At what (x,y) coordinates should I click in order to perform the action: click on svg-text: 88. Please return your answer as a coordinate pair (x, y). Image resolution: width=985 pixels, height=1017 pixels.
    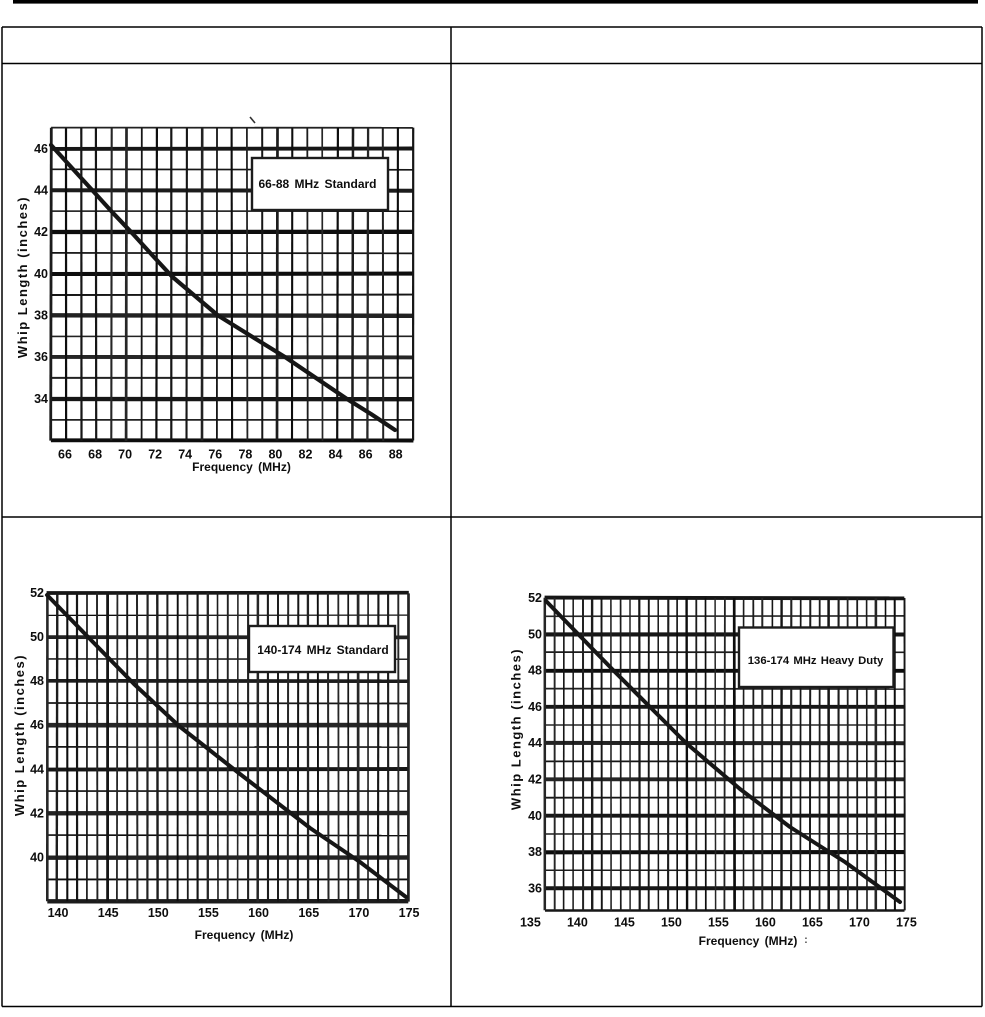
    Looking at the image, I should click on (396, 455).